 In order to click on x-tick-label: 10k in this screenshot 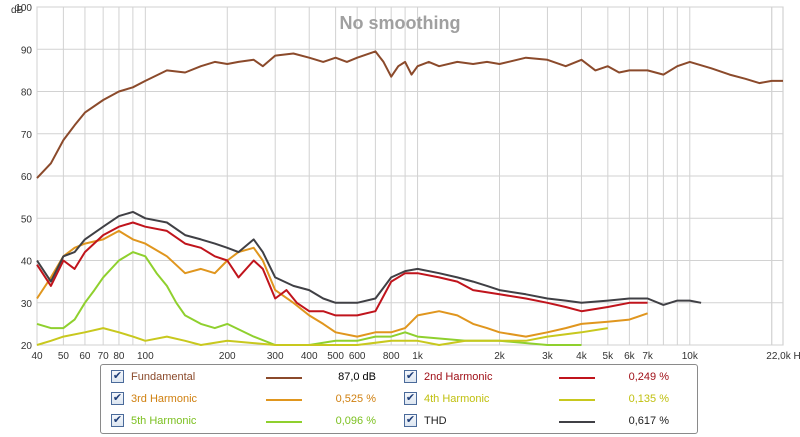, I will do `click(690, 355)`.